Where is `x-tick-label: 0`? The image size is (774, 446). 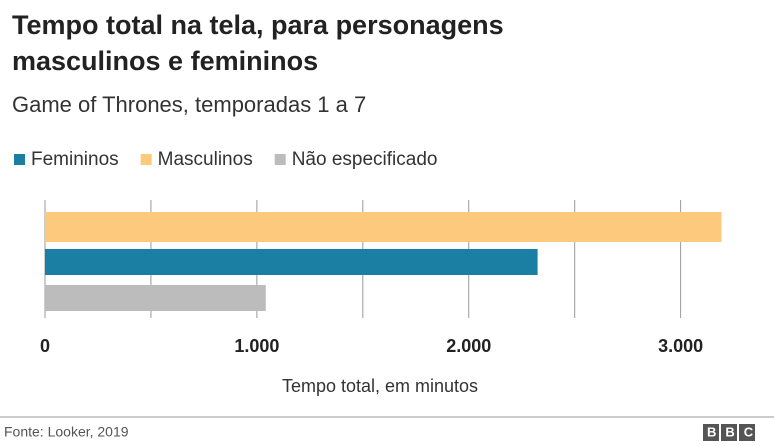 x-tick-label: 0 is located at coordinates (45, 346).